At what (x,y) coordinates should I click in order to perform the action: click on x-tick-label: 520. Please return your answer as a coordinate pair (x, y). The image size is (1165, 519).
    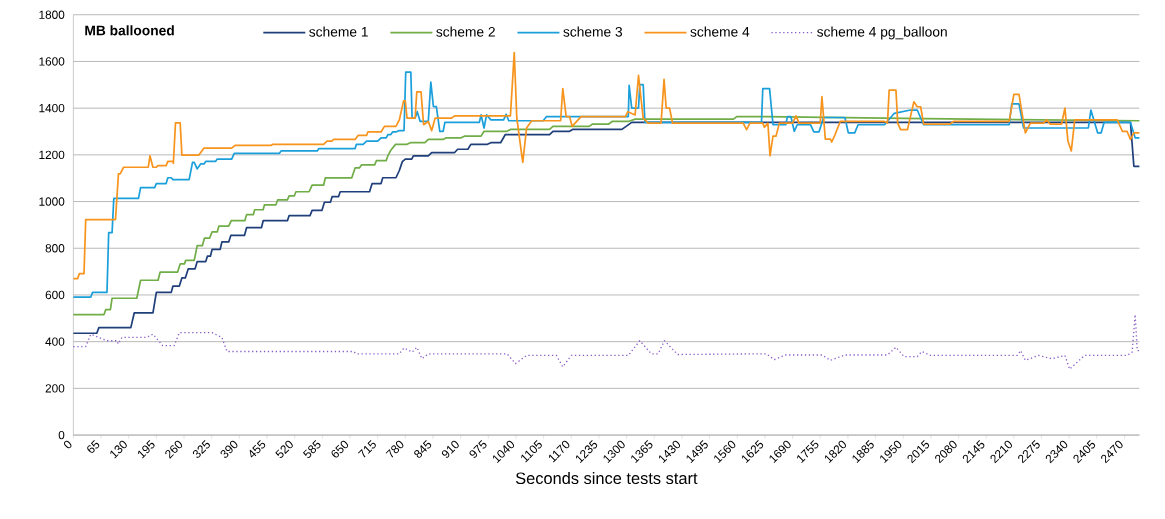
    Looking at the image, I should click on (284, 449).